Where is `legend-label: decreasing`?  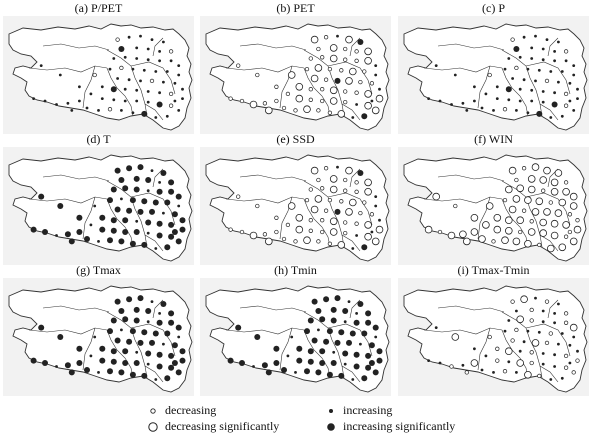 legend-label: decreasing is located at coordinates (191, 410).